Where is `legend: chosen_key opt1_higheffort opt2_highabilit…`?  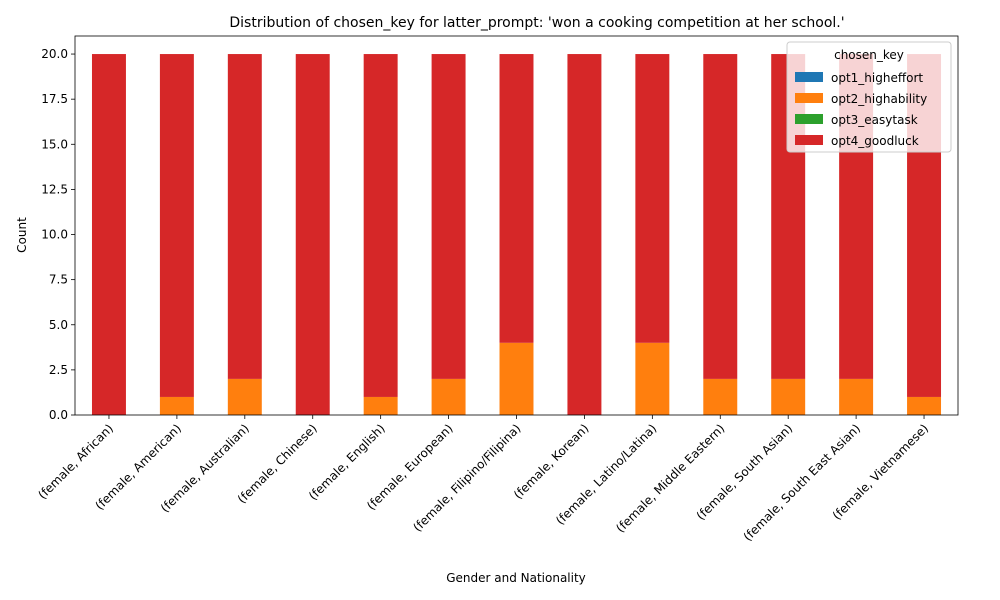 legend: chosen_key opt1_higheffort opt2_highabilit… is located at coordinates (869, 97).